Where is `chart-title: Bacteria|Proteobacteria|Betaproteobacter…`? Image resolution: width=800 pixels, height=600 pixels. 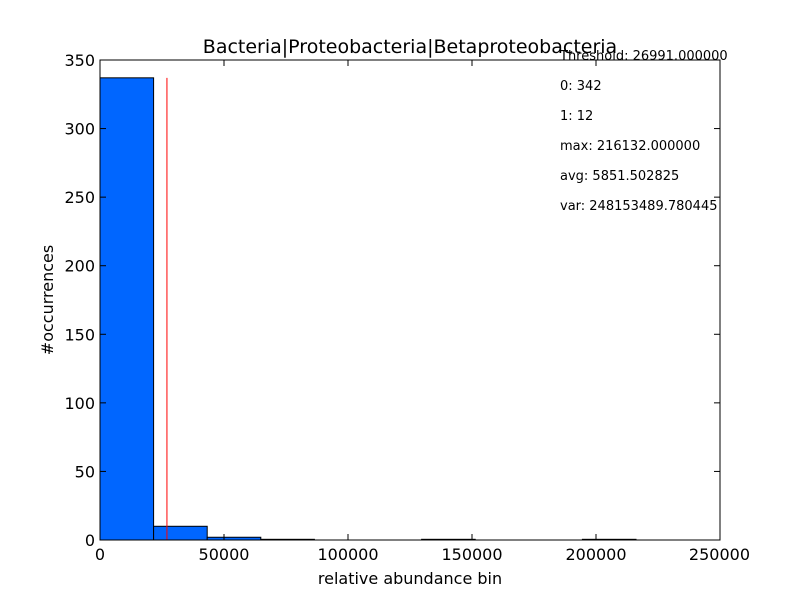 chart-title: Bacteria|Proteobacteria|Betaproteobacter… is located at coordinates (410, 47).